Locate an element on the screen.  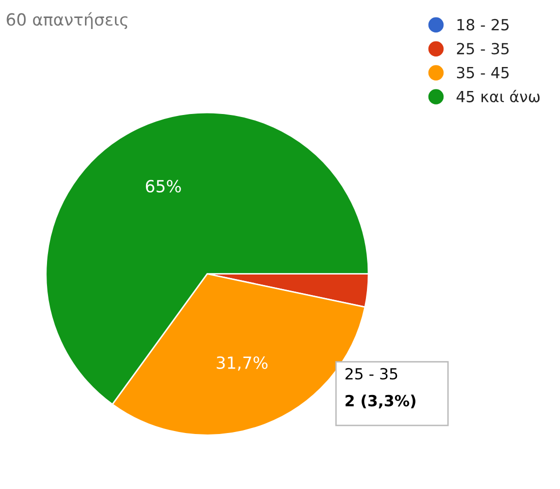
data-label: 65% is located at coordinates (163, 186).